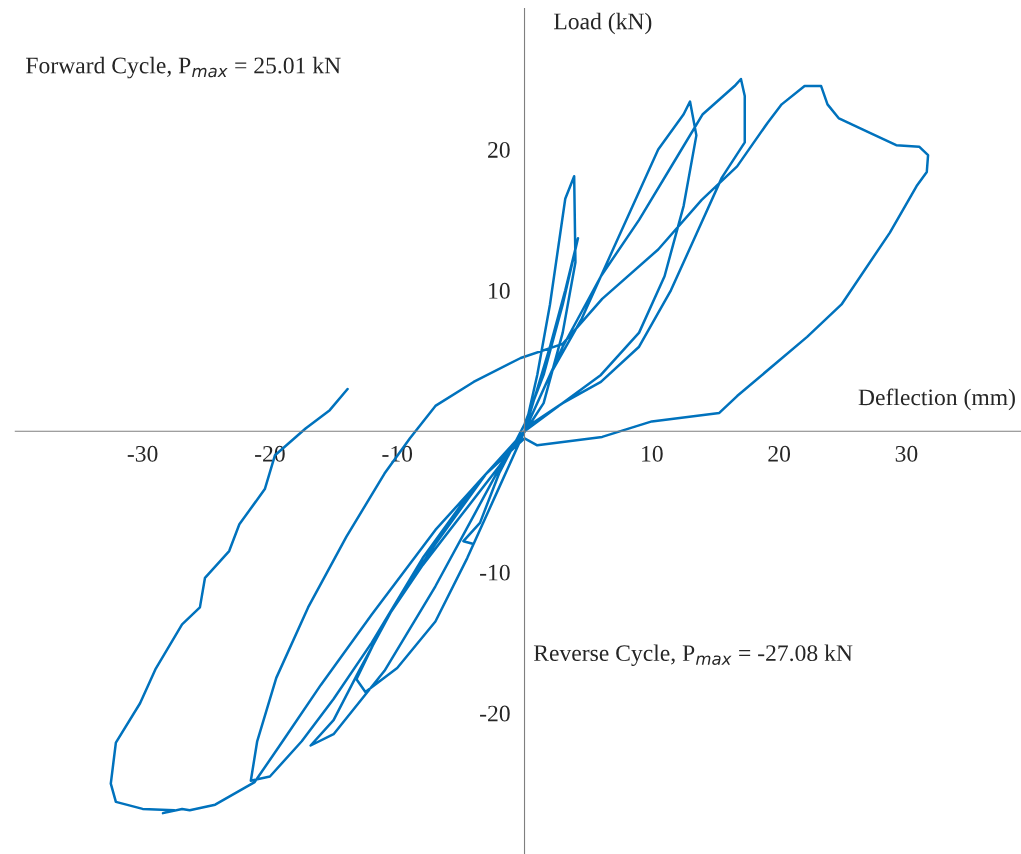 Image resolution: width=1021 pixels, height=854 pixels. I want to click on annotation: Forward Cycle, P$_{max}$ = 25.01 kN, so click(183, 67).